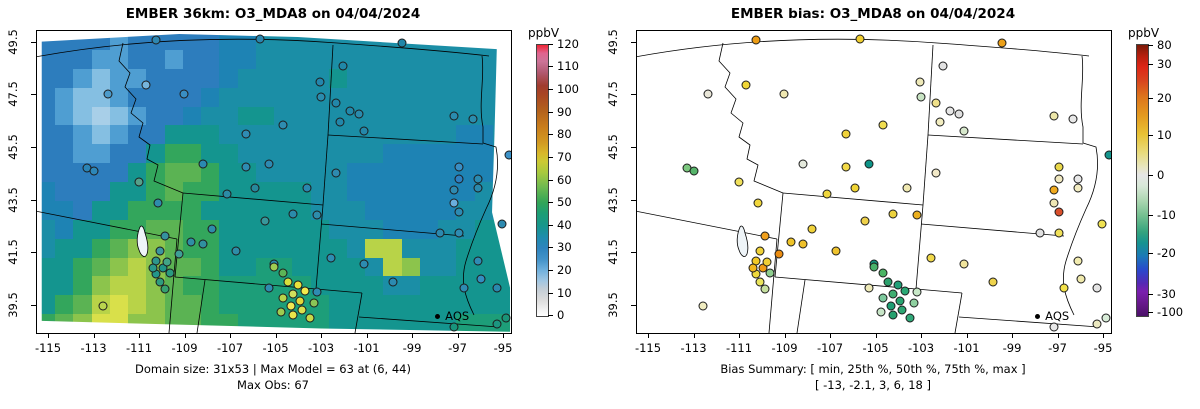 Image resolution: width=1200 pixels, height=409 pixels. What do you see at coordinates (319, 247) in the screenshot?
I see `wy-east-border` at bounding box center [319, 247].